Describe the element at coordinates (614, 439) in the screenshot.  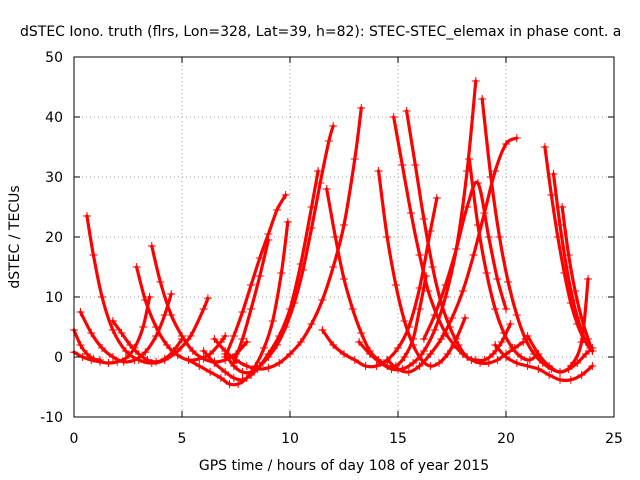
I see `x-tick-label-5: 25` at that location.